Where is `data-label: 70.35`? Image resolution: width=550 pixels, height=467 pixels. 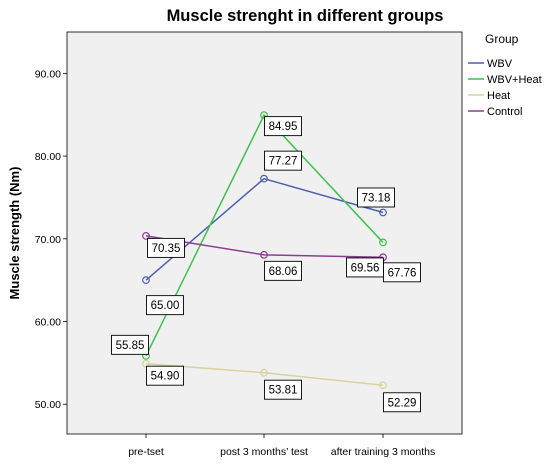
data-label: 70.35 is located at coordinates (166, 247).